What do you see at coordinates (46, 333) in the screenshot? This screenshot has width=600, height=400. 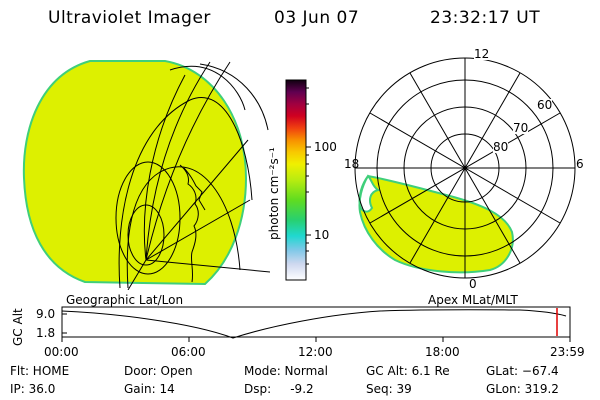 I see `altitude-ymin: 1.8` at bounding box center [46, 333].